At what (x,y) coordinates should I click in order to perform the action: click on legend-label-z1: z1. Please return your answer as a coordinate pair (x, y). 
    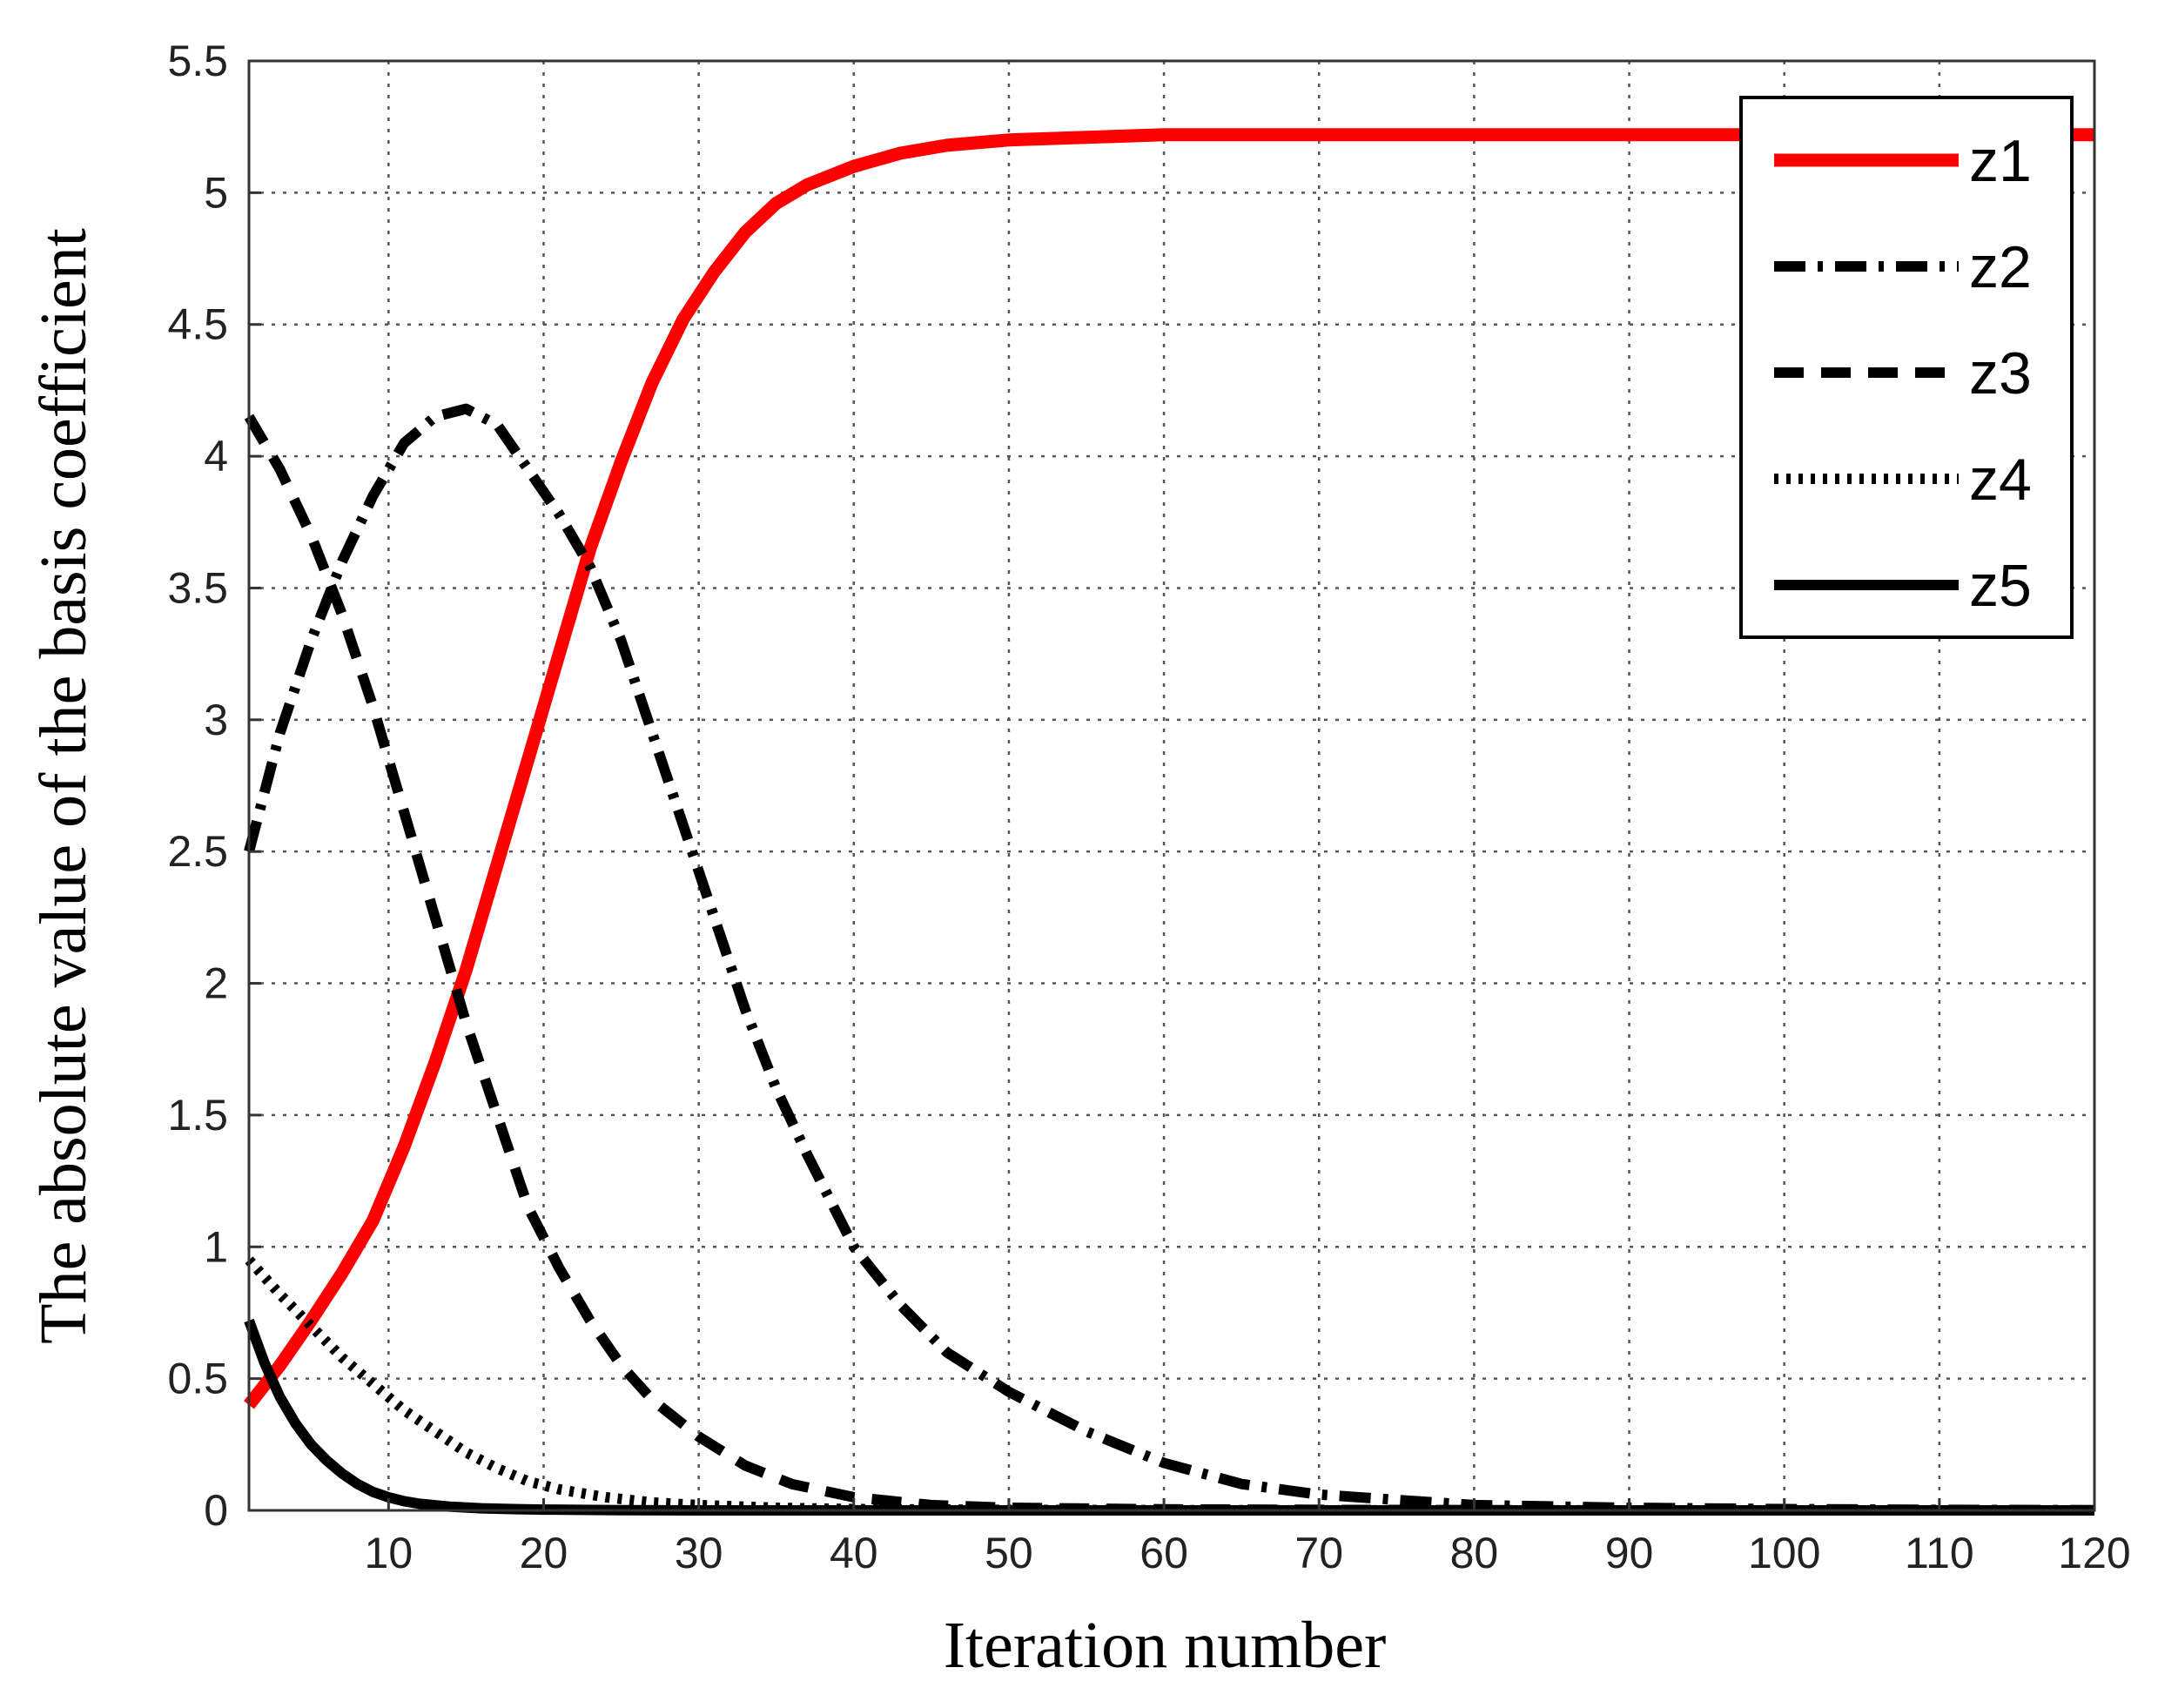
    Looking at the image, I should click on (2000, 161).